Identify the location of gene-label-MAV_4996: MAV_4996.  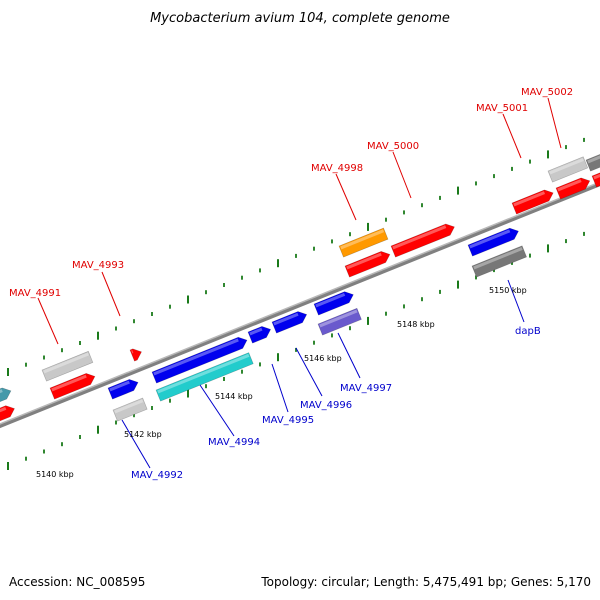
(326, 405).